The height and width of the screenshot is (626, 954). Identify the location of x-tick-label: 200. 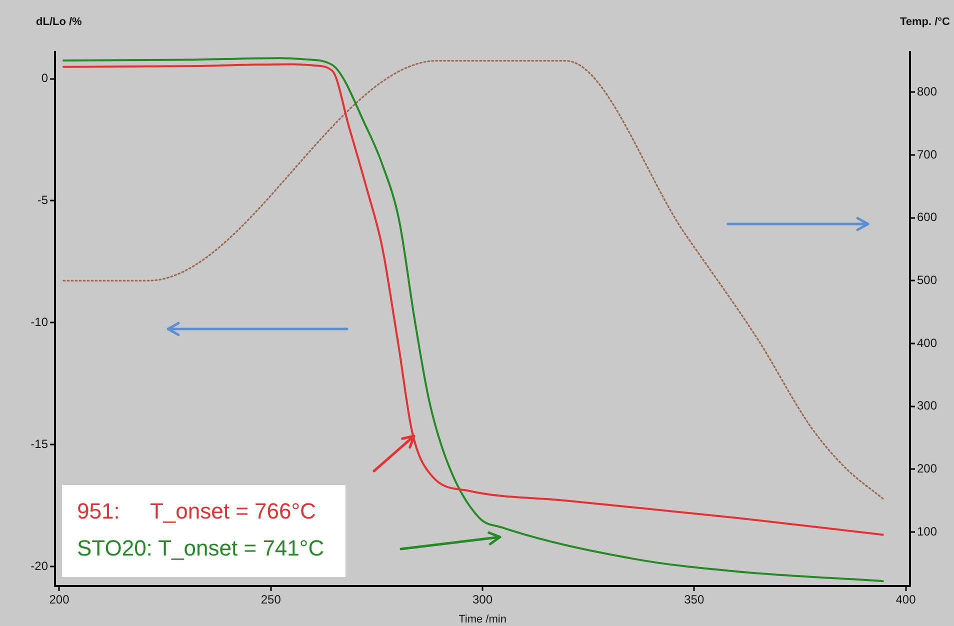
(59, 599).